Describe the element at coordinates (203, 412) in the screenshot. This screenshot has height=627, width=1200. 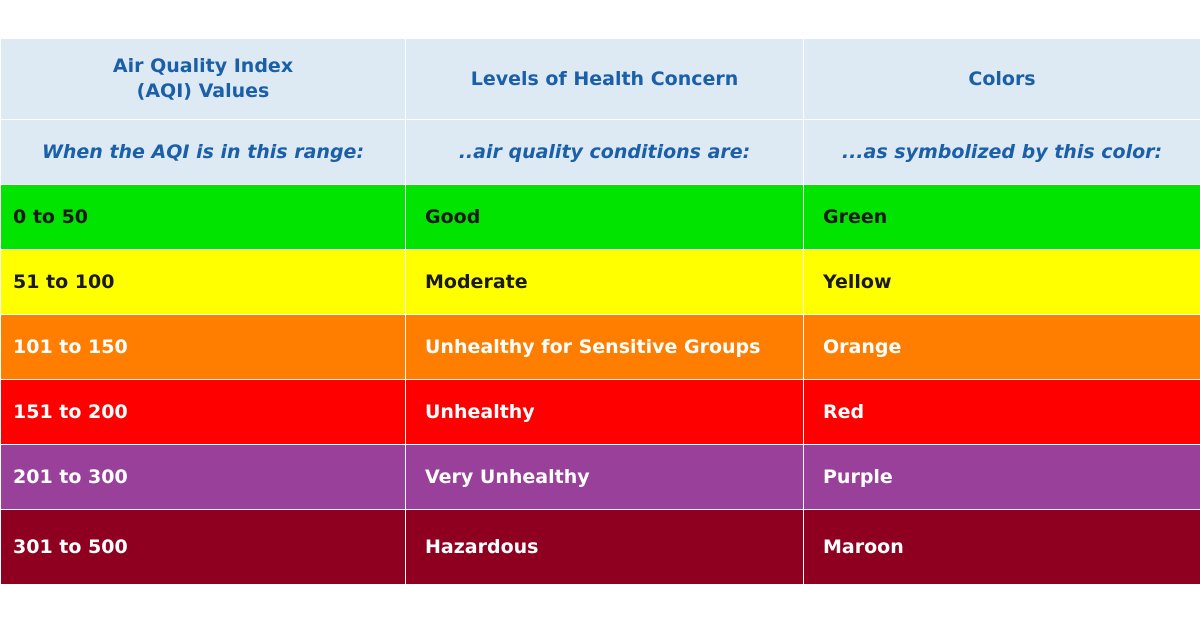
I see `aqi-range-cell: 151 to 200` at that location.